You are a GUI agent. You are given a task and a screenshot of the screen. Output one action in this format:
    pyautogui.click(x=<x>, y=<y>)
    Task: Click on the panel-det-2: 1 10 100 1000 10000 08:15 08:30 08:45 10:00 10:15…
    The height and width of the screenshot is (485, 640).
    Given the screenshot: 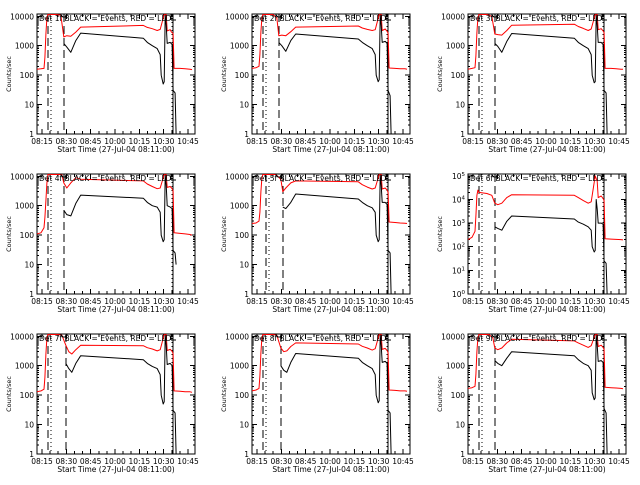 What is the action you would take?
    pyautogui.click(x=317, y=83)
    